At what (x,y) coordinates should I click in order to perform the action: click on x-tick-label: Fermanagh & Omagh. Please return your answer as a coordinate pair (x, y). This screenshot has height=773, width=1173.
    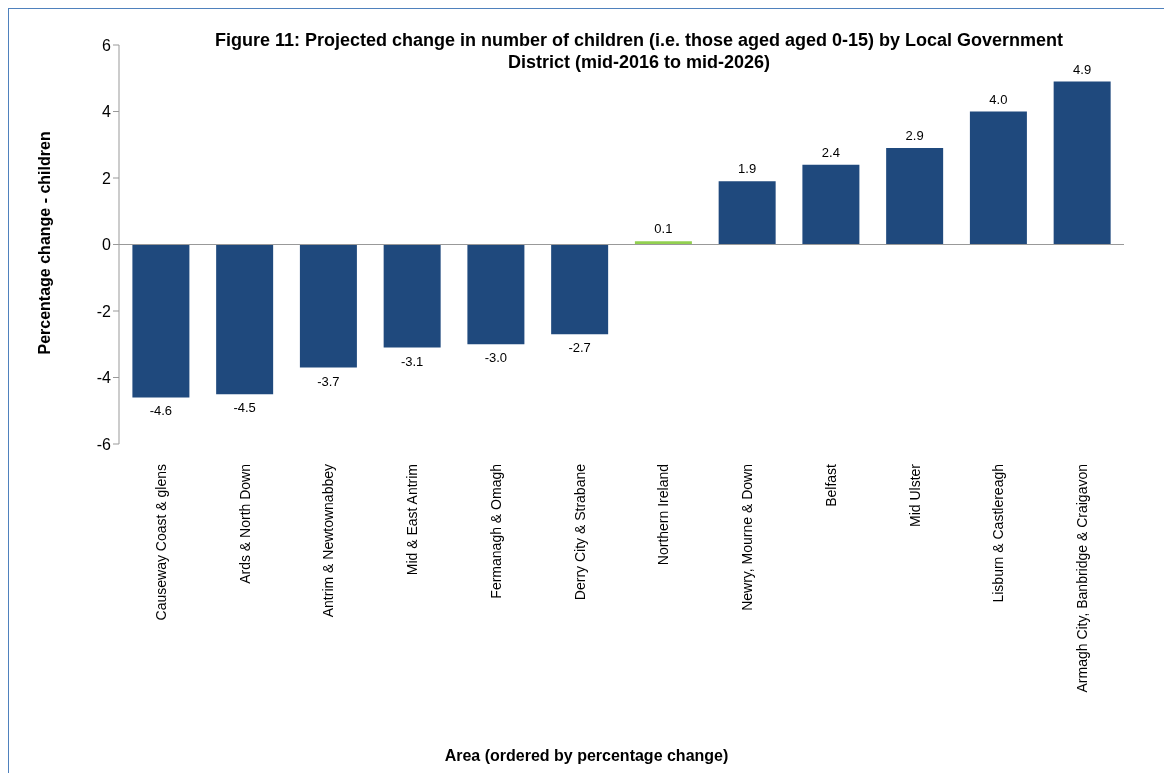
    Looking at the image, I should click on (495, 531).